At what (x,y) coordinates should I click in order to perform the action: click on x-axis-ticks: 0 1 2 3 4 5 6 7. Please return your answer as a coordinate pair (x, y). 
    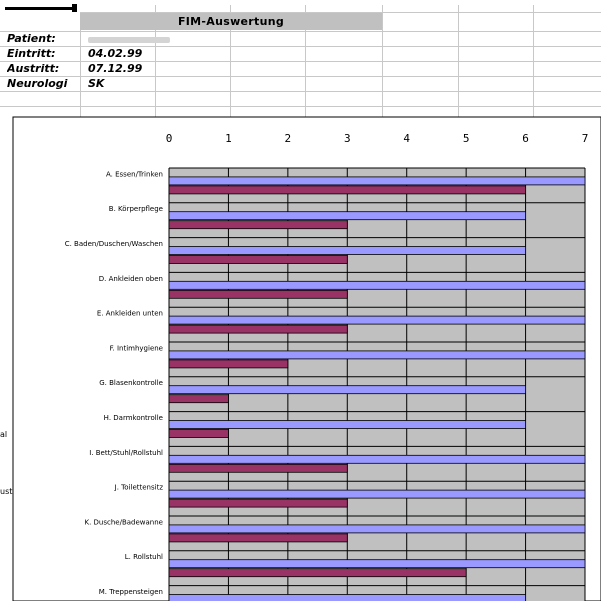
    Looking at the image, I should click on (377, 138).